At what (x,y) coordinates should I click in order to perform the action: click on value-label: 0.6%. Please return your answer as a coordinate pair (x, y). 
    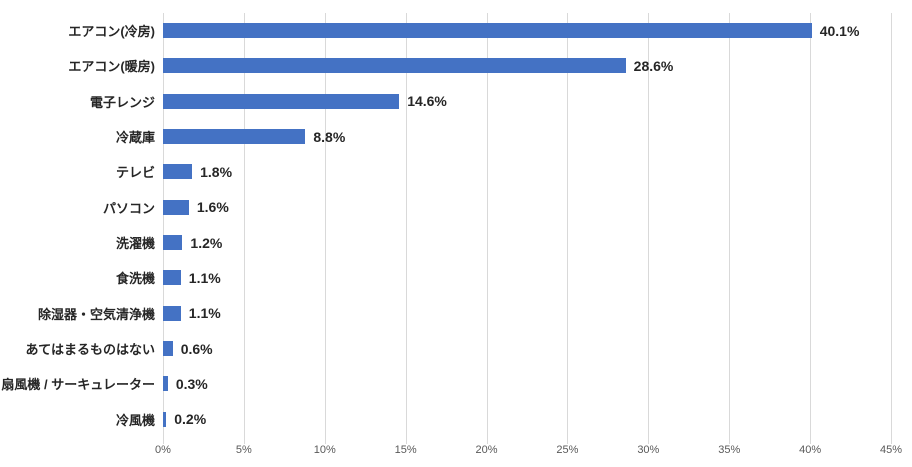
    Looking at the image, I should click on (196, 348).